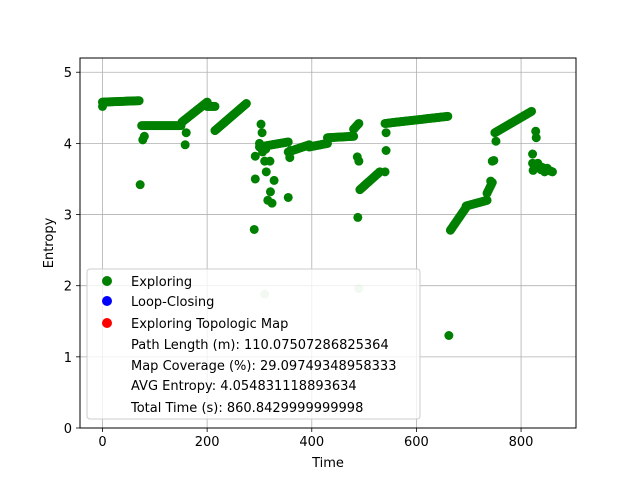 This screenshot has height=480, width=640. I want to click on y-axis-ticks: 0 1 2 3 4 5, so click(72, 251).